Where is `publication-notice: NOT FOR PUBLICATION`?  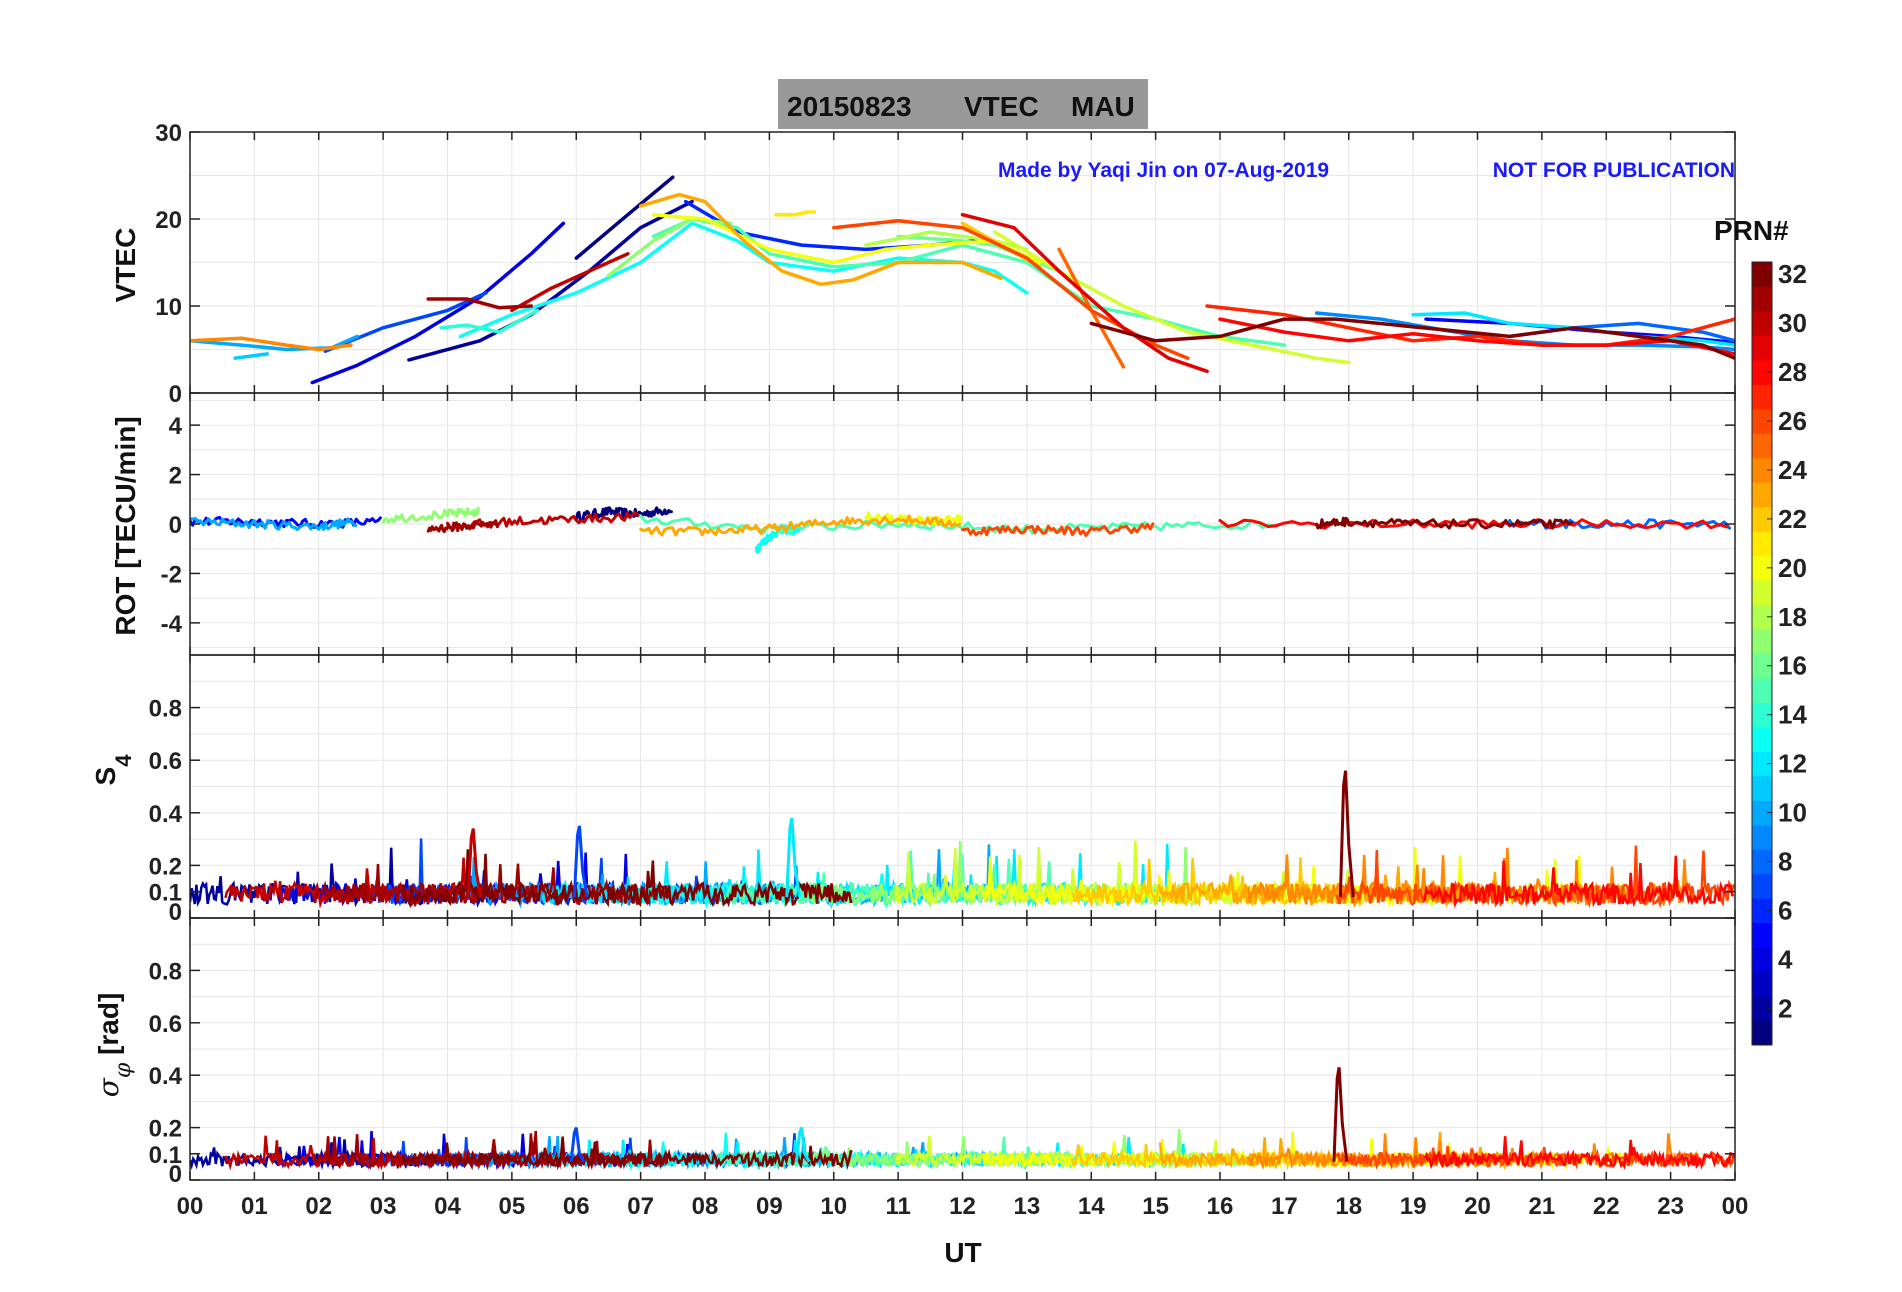 publication-notice: NOT FOR PUBLICATION is located at coordinates (1614, 170).